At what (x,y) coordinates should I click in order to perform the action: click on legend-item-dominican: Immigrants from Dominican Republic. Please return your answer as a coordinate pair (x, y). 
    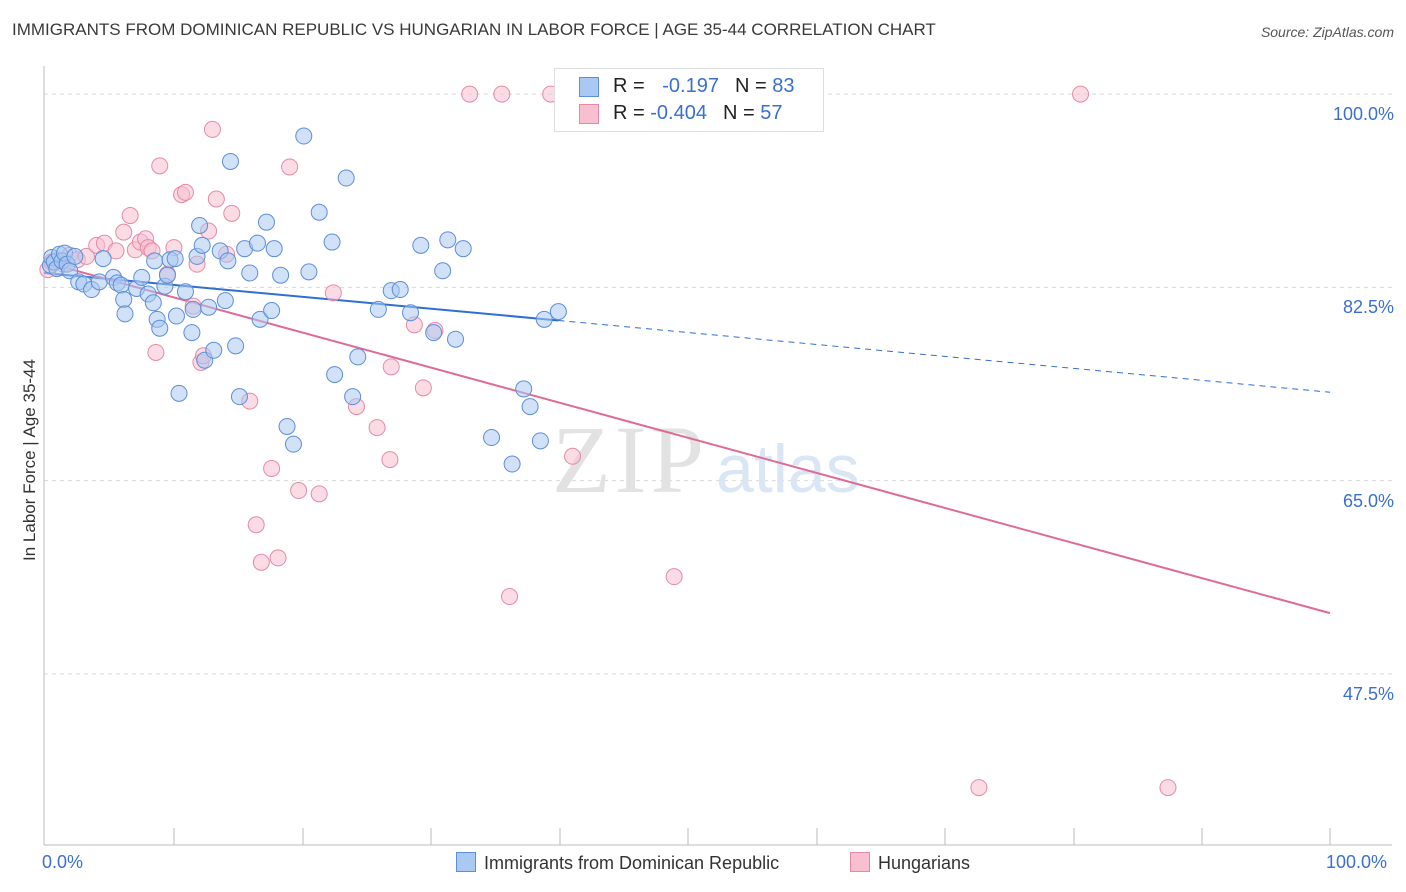
    Looking at the image, I should click on (617, 863).